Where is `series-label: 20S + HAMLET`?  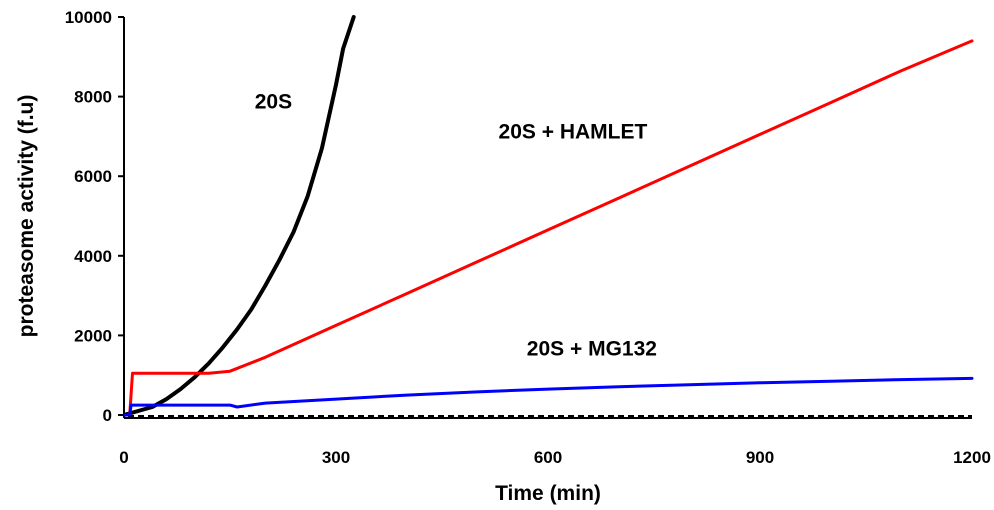
series-label: 20S + HAMLET is located at coordinates (573, 131).